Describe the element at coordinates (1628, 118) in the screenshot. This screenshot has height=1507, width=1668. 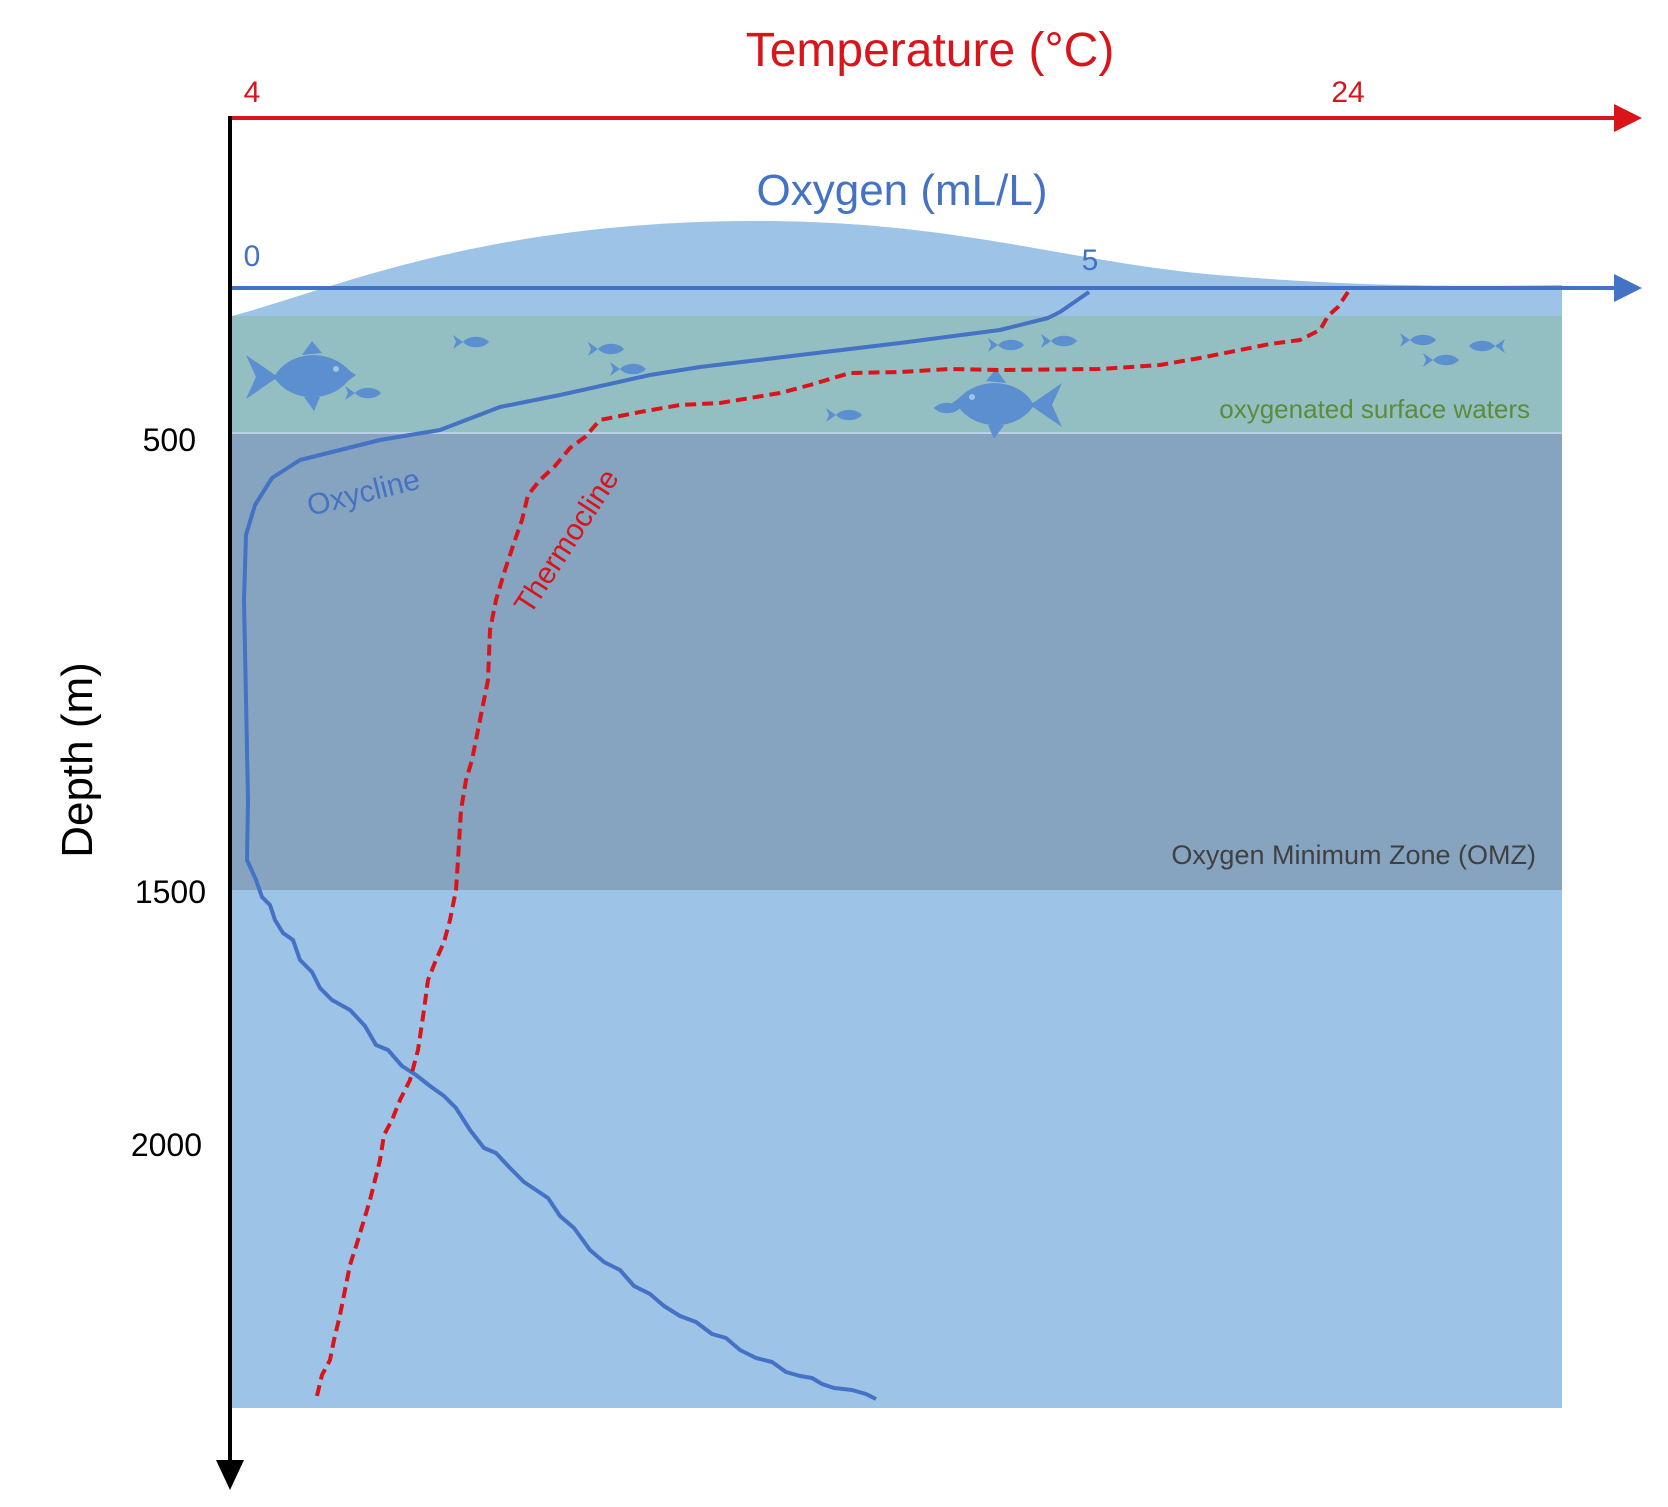
I see `temperature-axis-arrowhead` at that location.